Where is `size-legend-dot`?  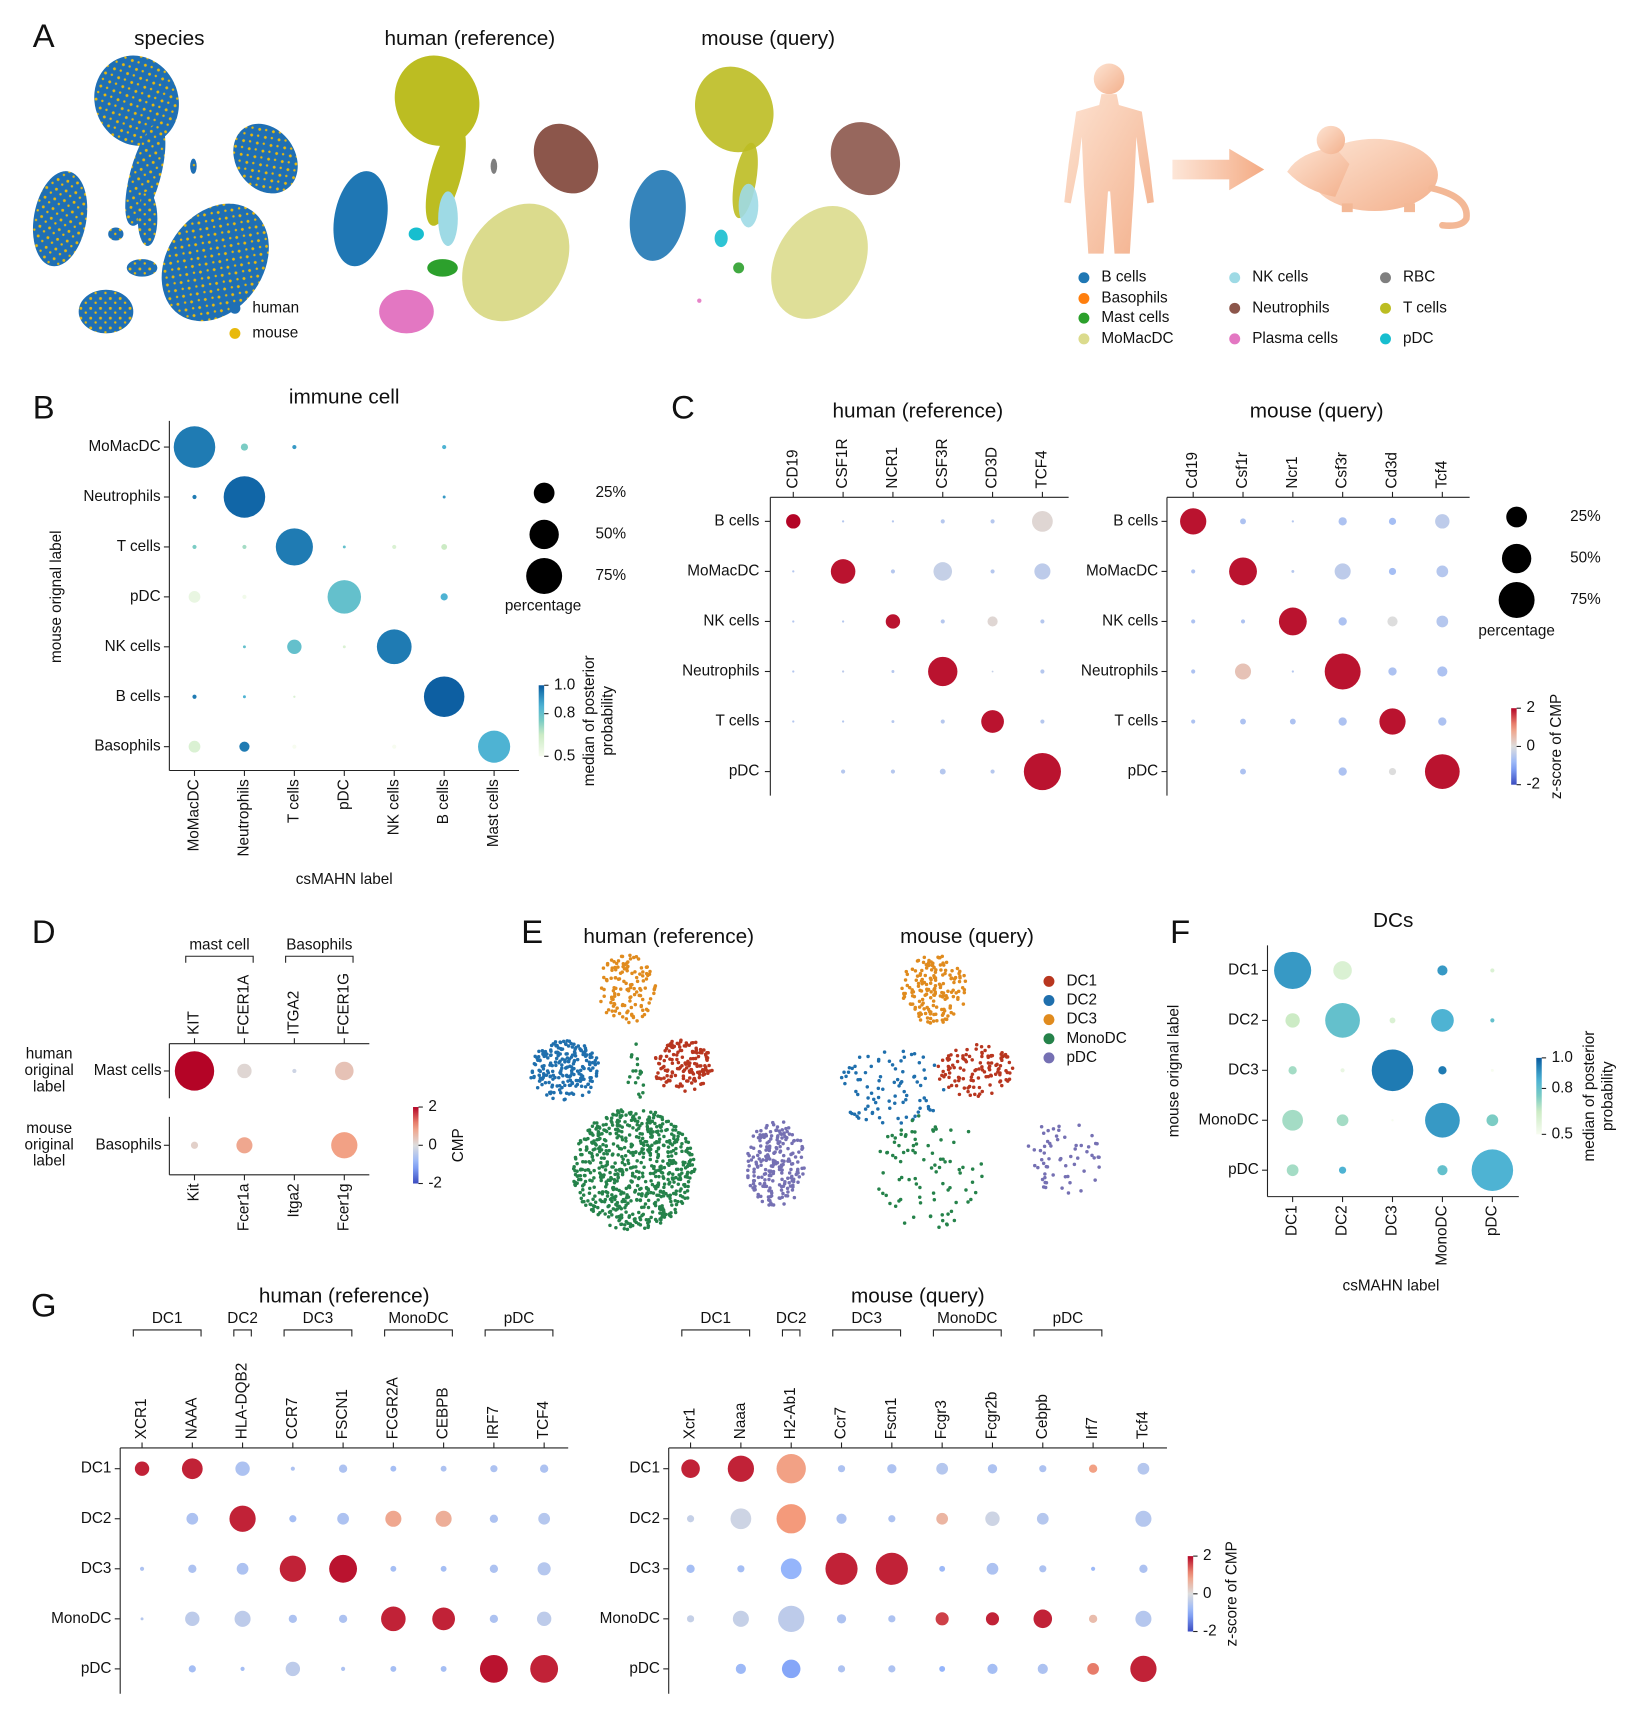 size-legend-dot is located at coordinates (544, 576).